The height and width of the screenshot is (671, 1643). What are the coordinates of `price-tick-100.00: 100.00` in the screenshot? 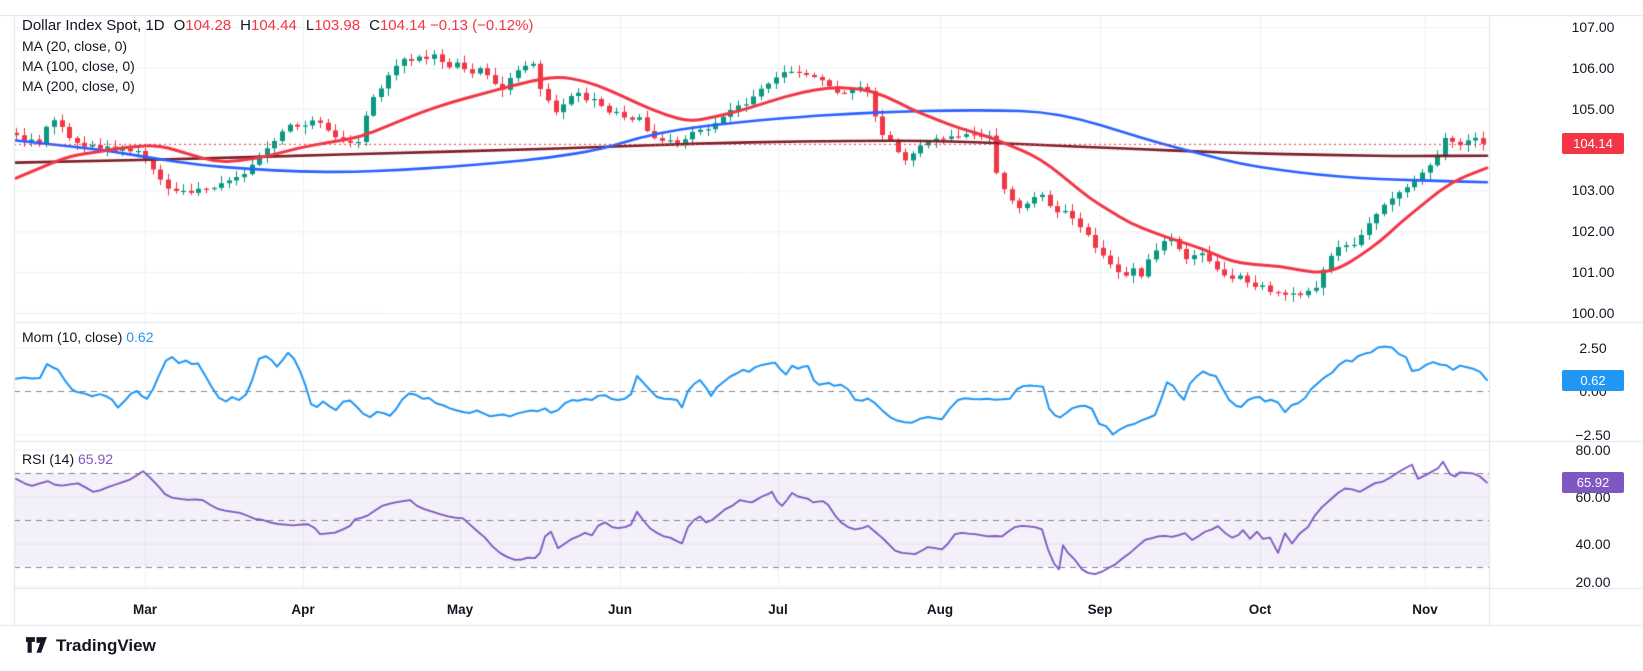 It's located at (1593, 312).